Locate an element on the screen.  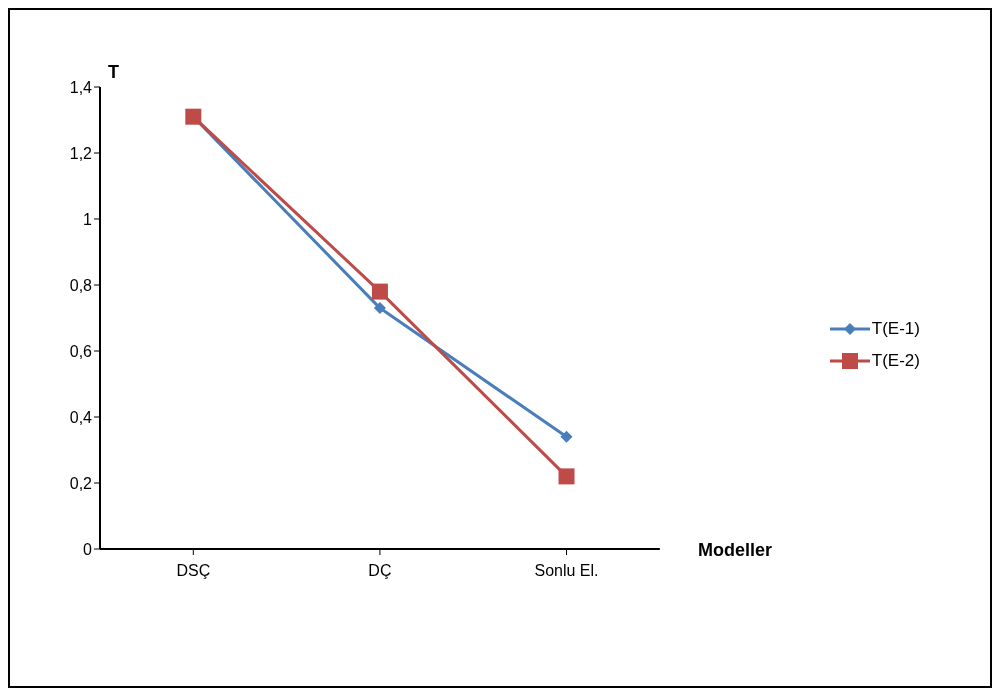
y-tick-label: 0 is located at coordinates (88, 549).